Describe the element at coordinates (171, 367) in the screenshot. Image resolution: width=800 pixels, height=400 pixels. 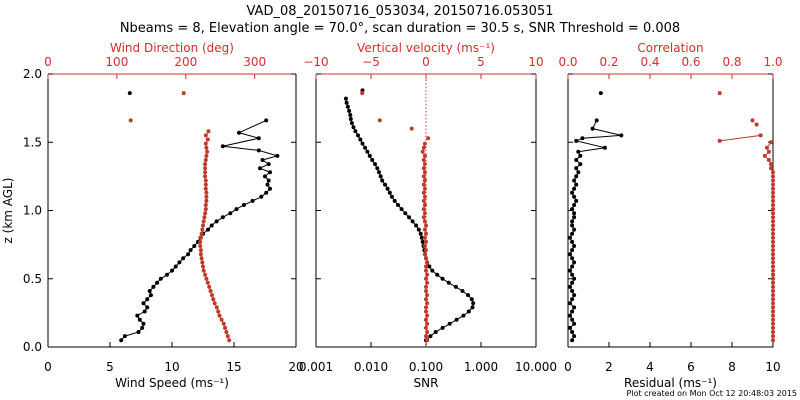
I see `panel1-x-tick-label: 10` at that location.